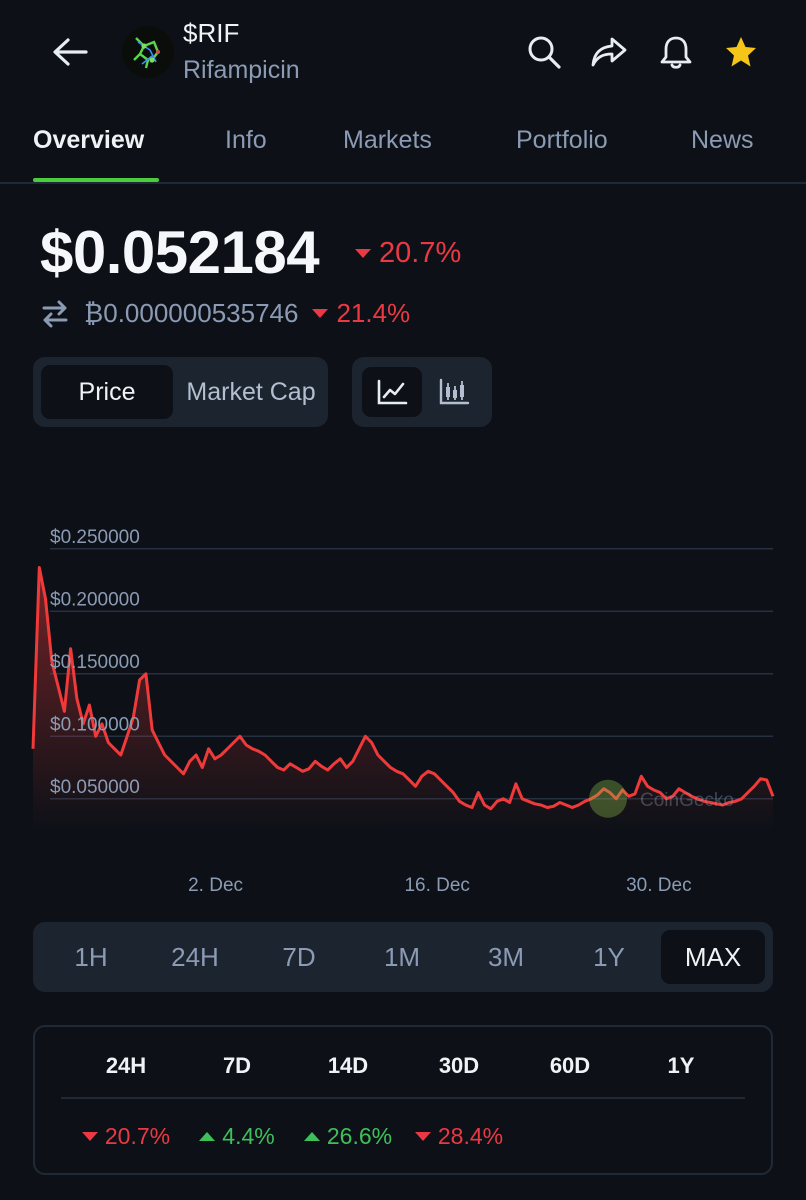 The height and width of the screenshot is (1200, 806). What do you see at coordinates (722, 140) in the screenshot?
I see `tab-news: News` at bounding box center [722, 140].